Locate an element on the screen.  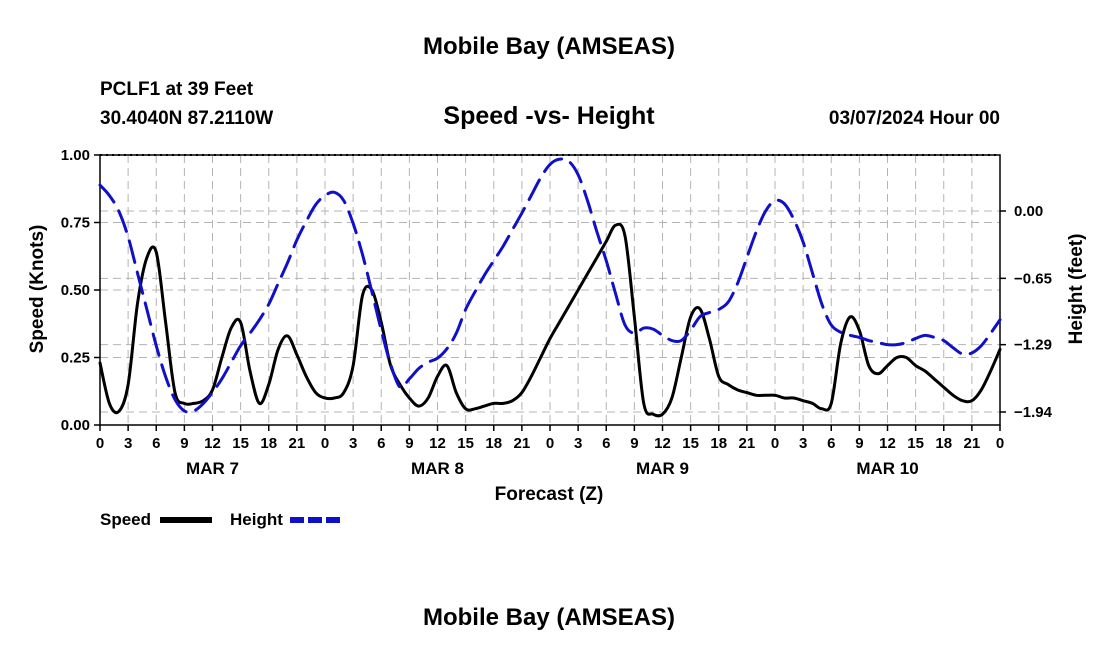
x-axis-label: Forecast (Z) is located at coordinates (549, 494).